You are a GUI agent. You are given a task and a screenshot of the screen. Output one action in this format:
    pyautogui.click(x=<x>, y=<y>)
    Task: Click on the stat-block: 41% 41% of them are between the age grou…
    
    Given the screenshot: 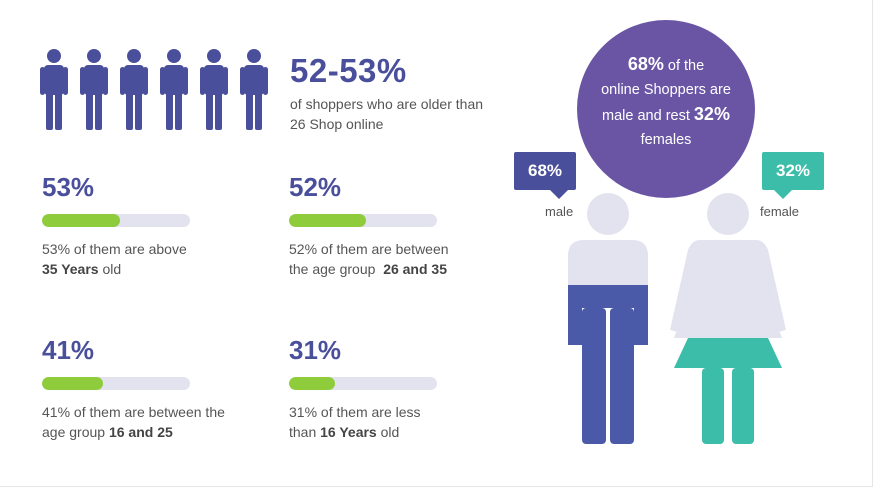 What is the action you would take?
    pyautogui.click(x=157, y=387)
    